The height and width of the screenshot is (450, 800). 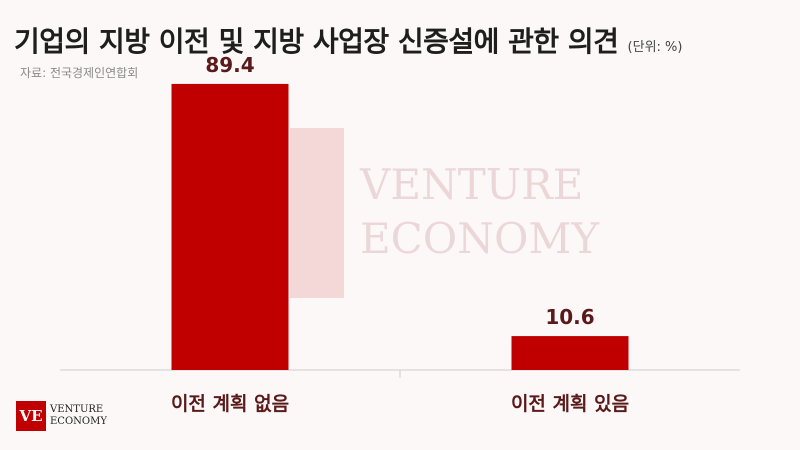 I want to click on logo-line2: ECONOMY, so click(x=78, y=421).